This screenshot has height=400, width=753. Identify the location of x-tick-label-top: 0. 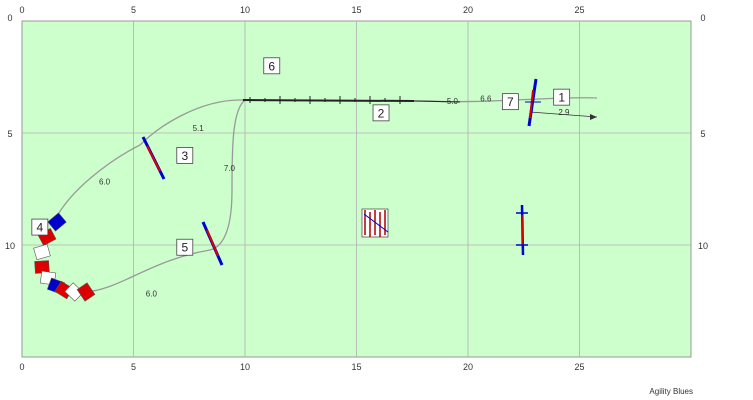
(21, 10).